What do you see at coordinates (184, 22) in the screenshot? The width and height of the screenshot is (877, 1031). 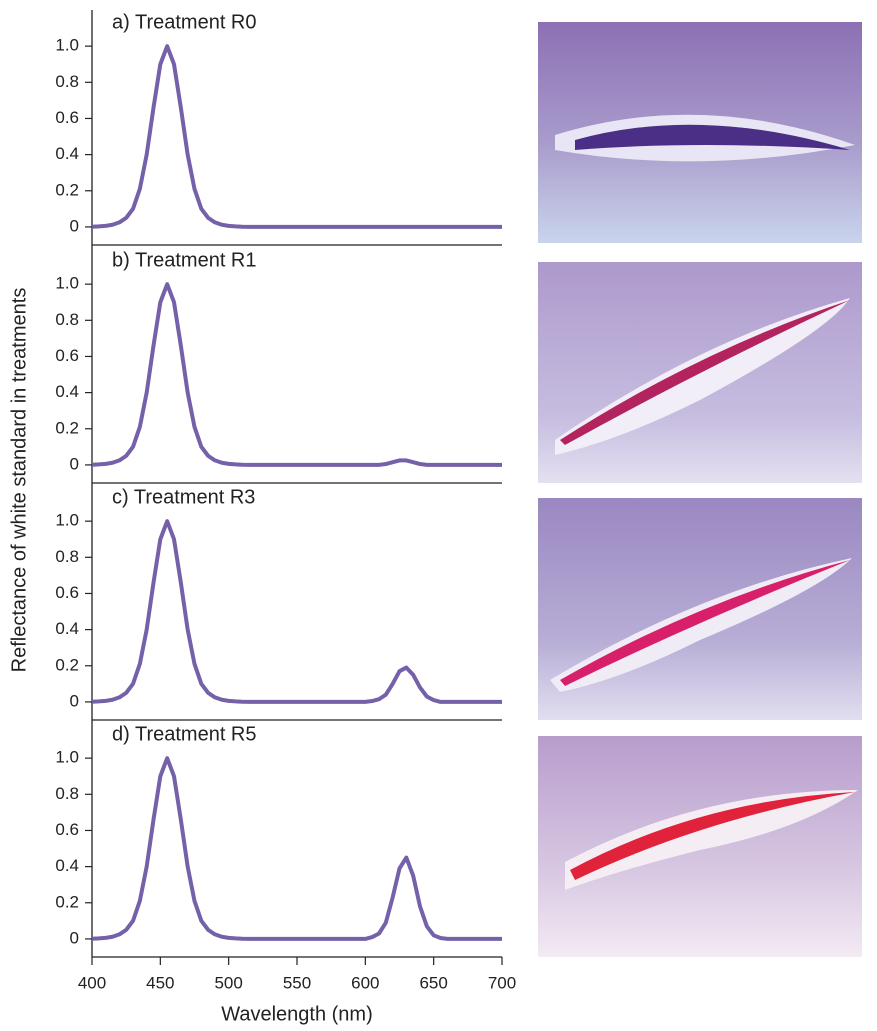 I see `panel-title: a) Treatment R0` at bounding box center [184, 22].